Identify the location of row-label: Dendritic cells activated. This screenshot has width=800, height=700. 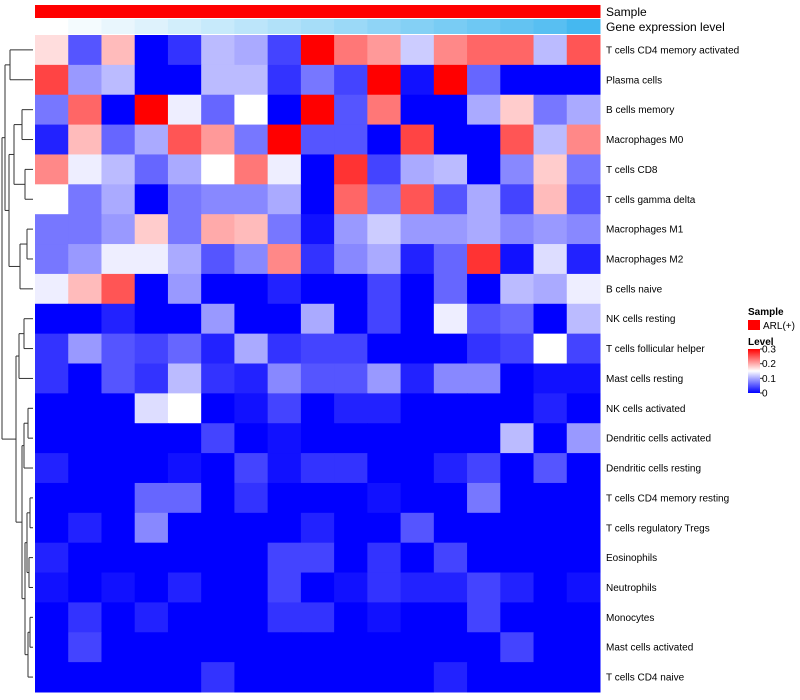
(658, 439).